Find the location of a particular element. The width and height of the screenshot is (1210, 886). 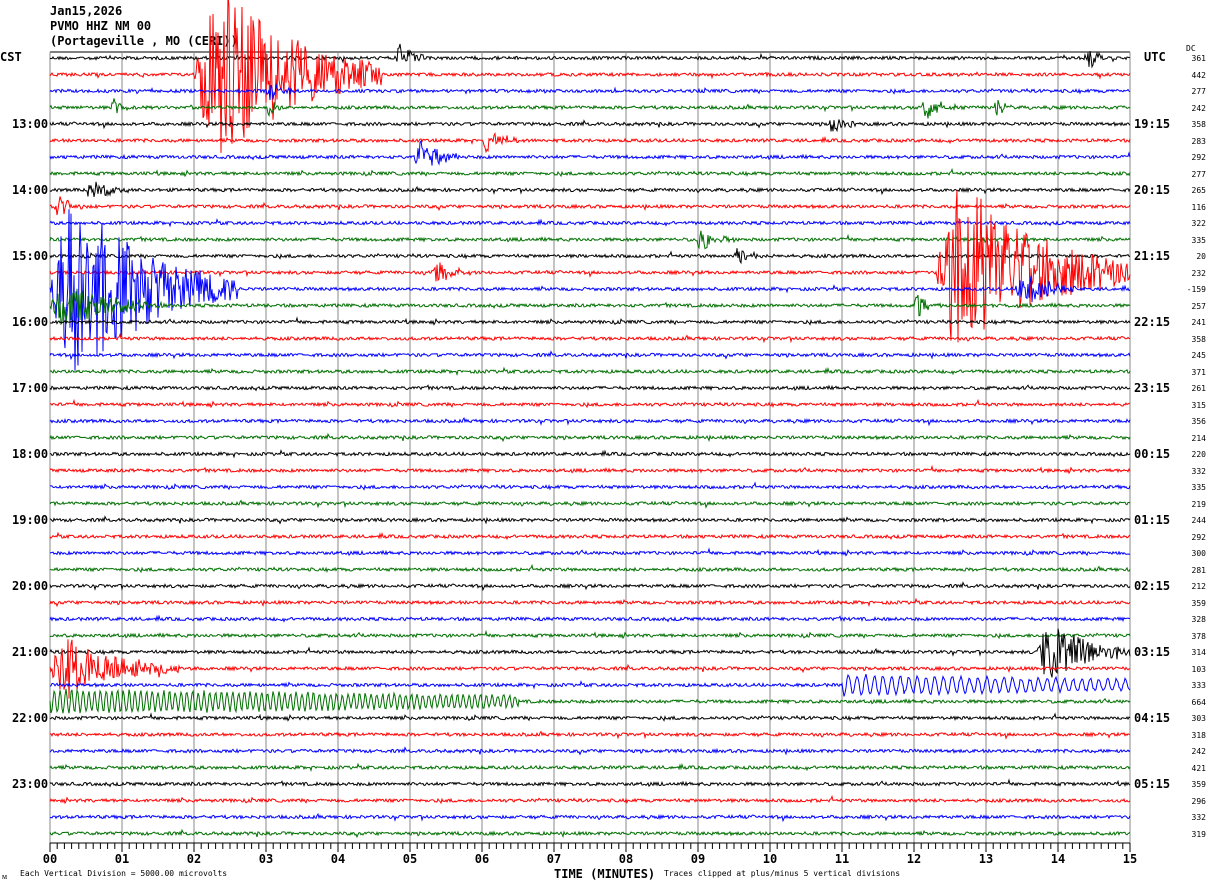

right-hour-label: 20:15 is located at coordinates (1152, 190).